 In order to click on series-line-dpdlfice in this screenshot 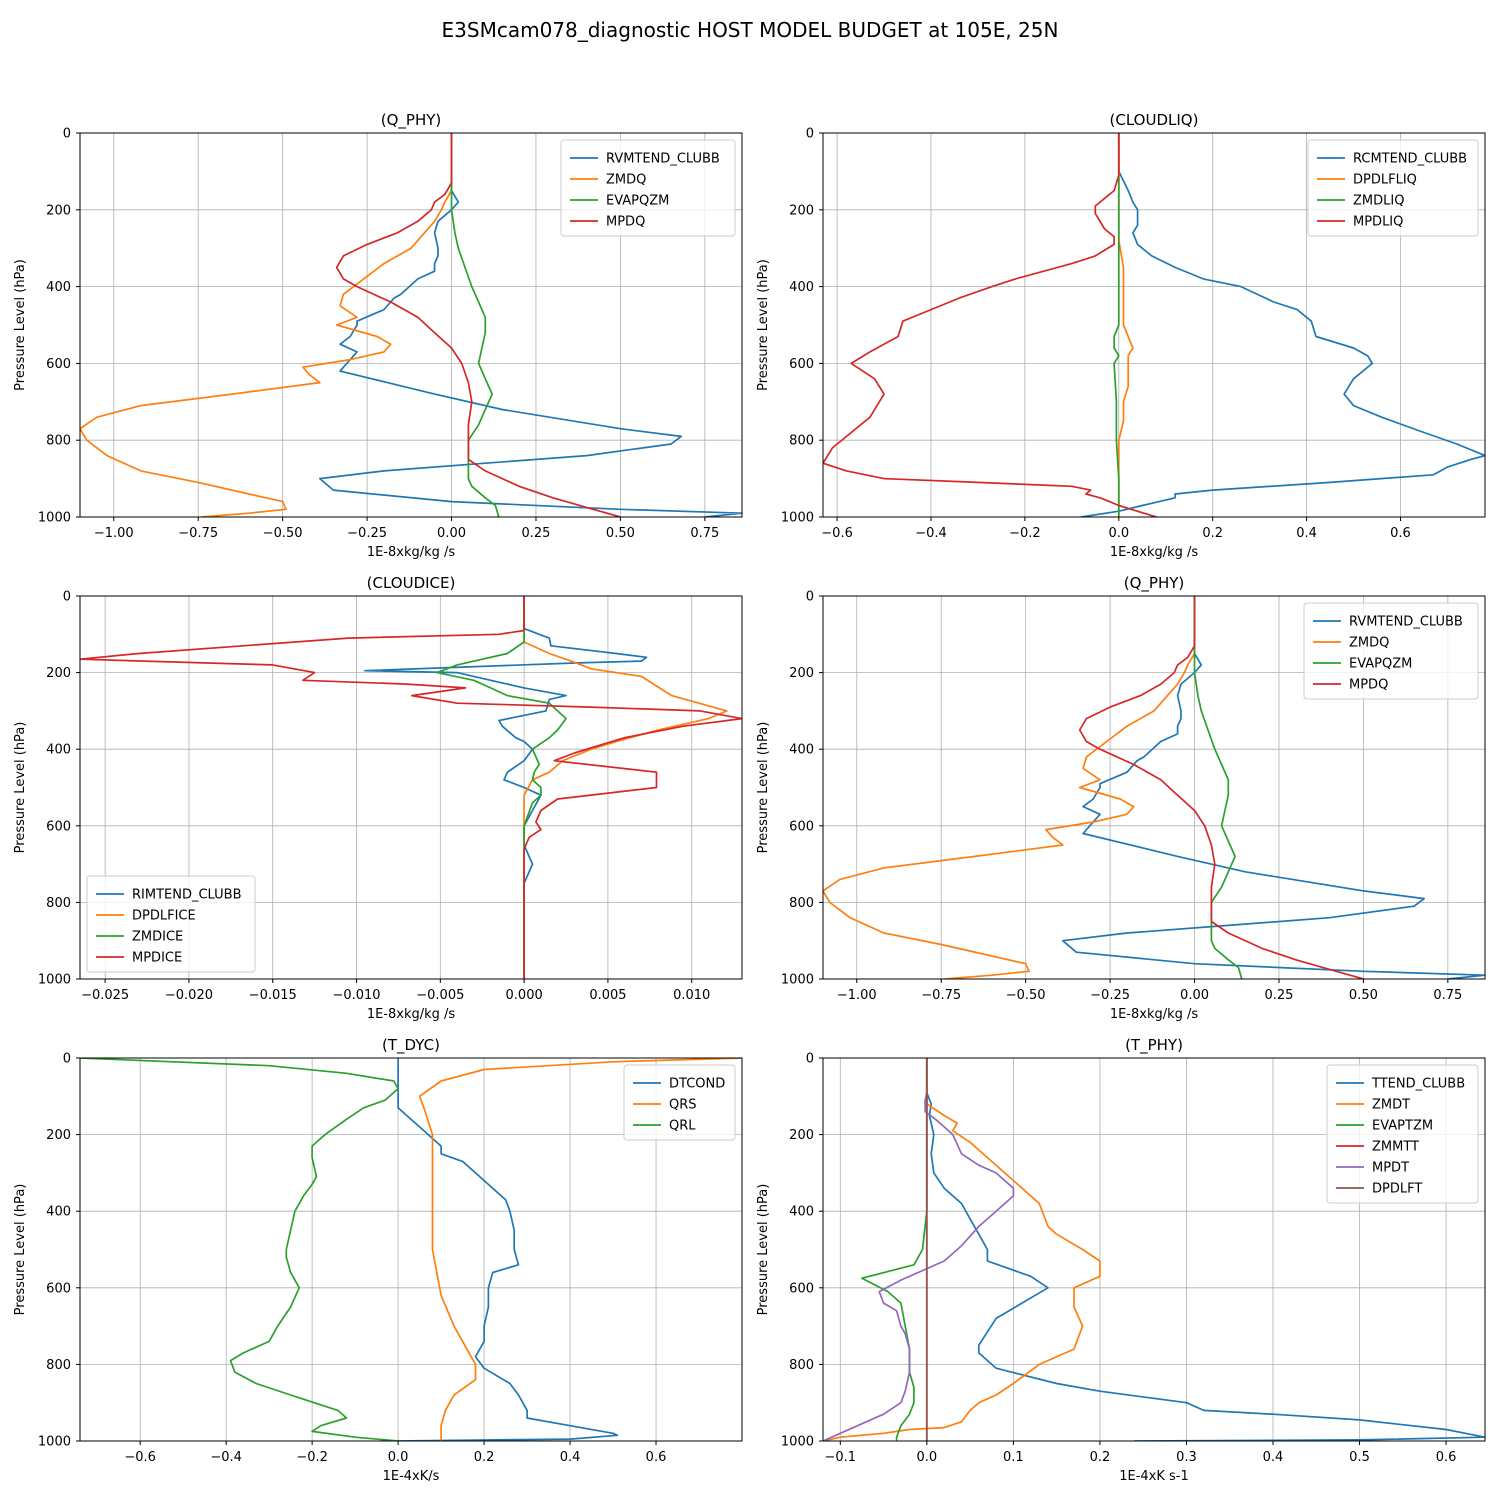, I will do `click(625, 787)`.